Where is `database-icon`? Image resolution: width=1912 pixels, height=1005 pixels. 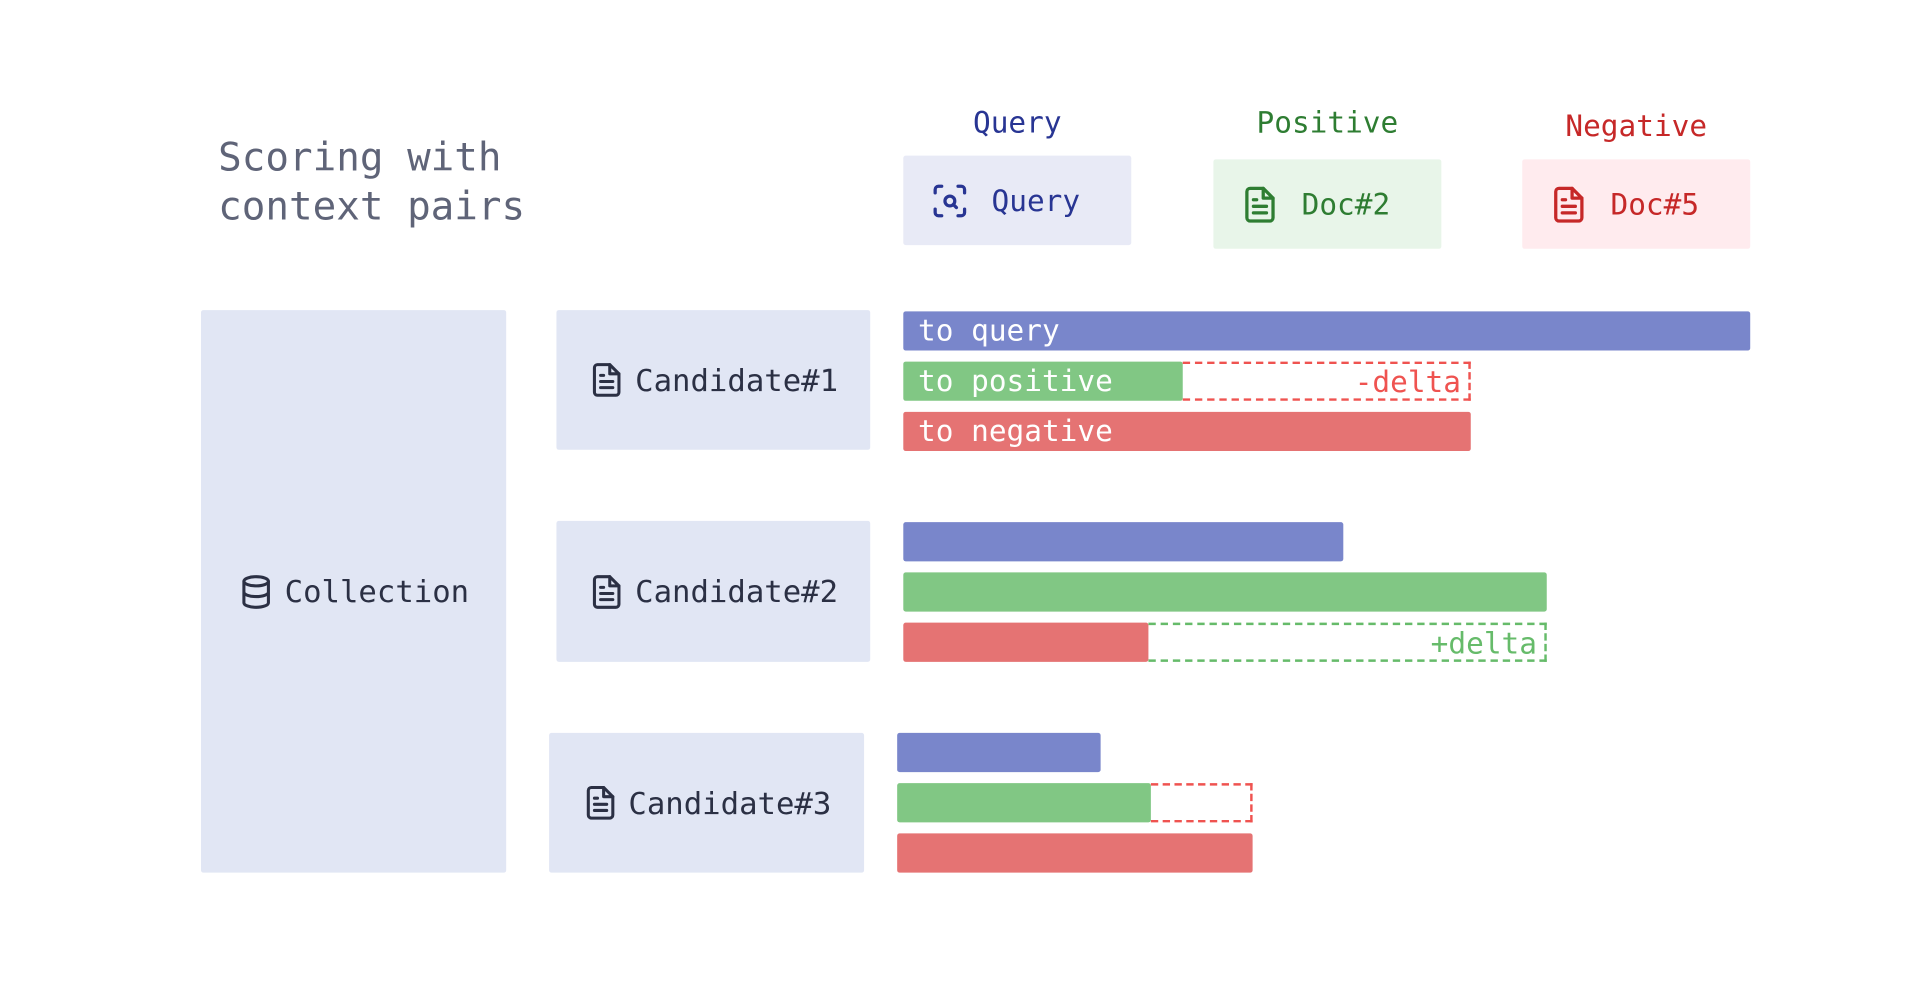
database-icon is located at coordinates (256, 591).